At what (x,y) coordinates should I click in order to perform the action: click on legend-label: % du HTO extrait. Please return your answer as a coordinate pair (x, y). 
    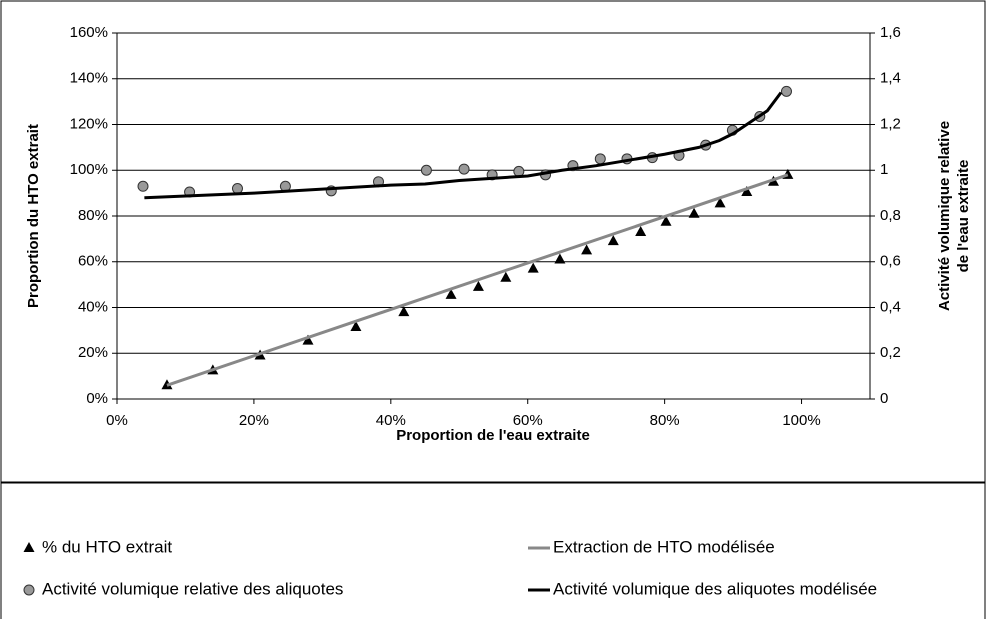
    Looking at the image, I should click on (107, 546).